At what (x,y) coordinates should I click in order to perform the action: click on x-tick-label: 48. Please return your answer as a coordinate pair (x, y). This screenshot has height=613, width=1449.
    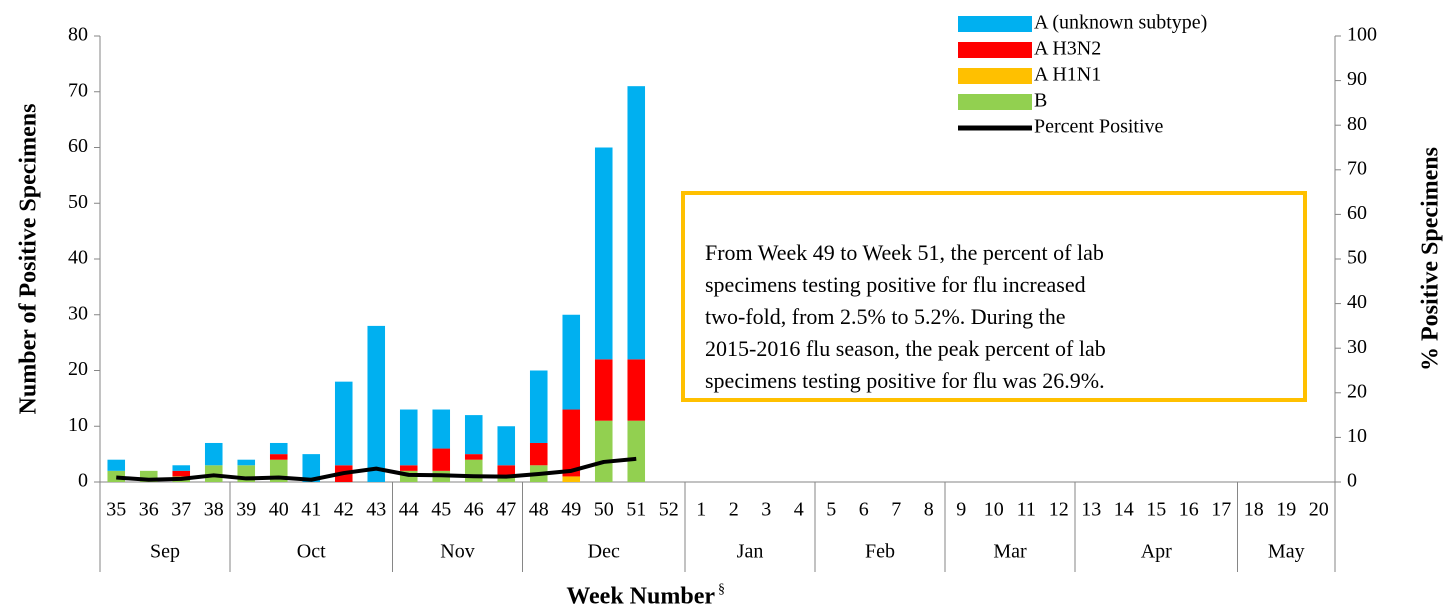
    Looking at the image, I should click on (539, 510).